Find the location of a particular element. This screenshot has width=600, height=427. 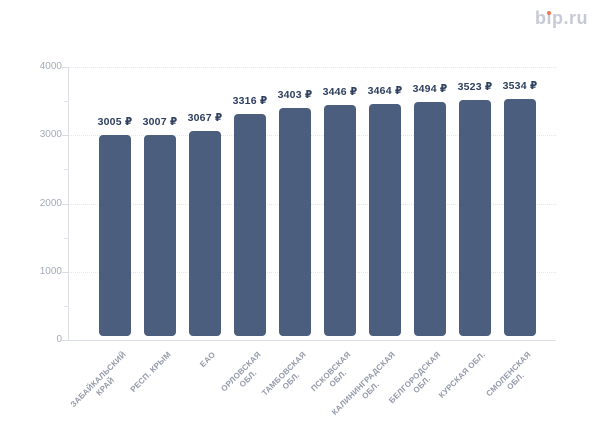

y-axis-tick-label: 1000 is located at coordinates (50, 271).